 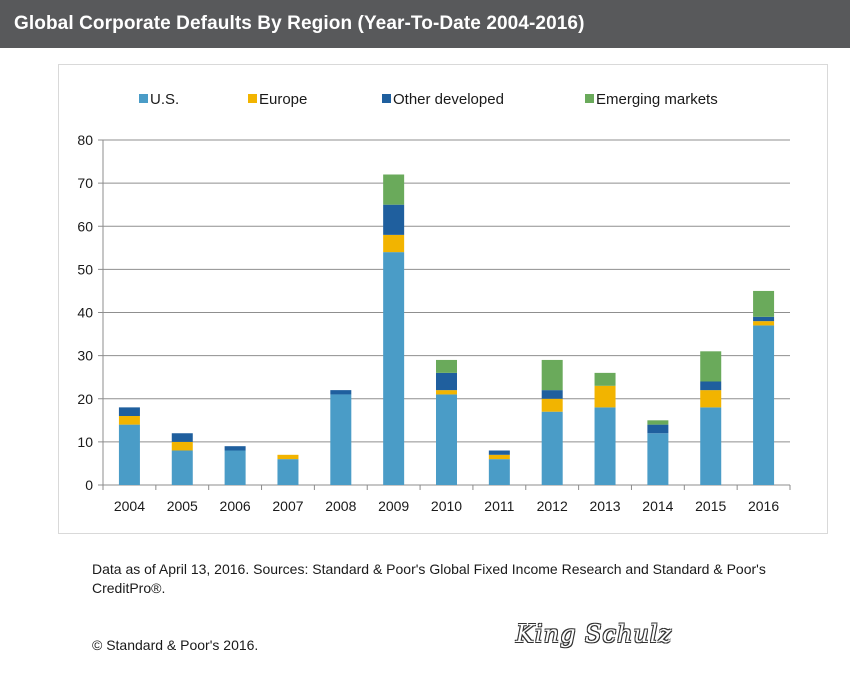 What do you see at coordinates (552, 448) in the screenshot?
I see `bar-2012-u-s` at bounding box center [552, 448].